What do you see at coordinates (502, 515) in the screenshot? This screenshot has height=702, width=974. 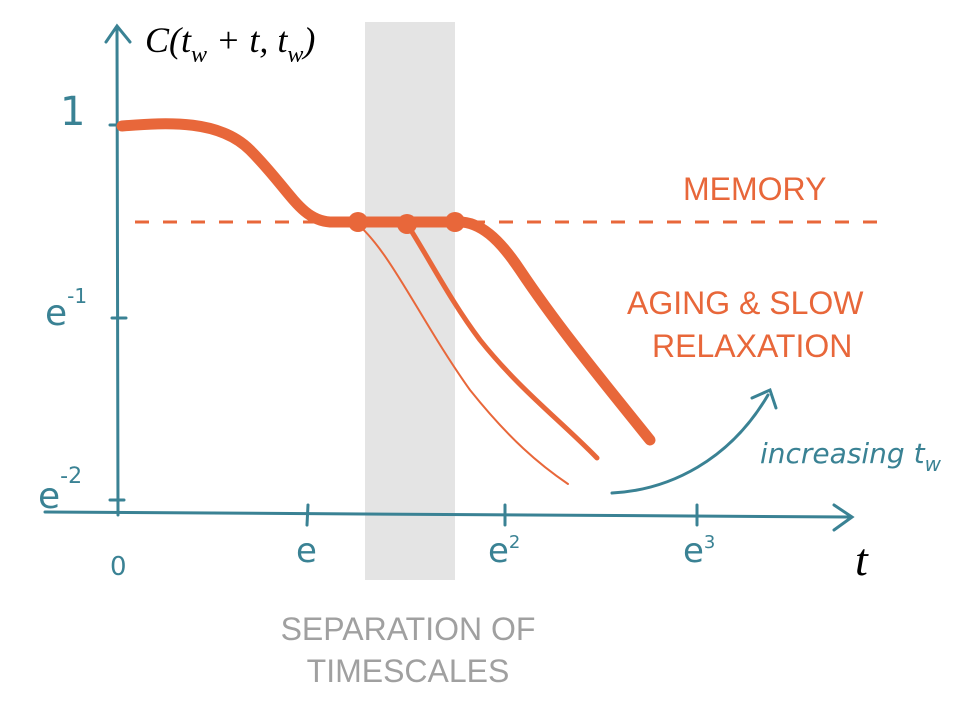 I see `x-tick-marks` at bounding box center [502, 515].